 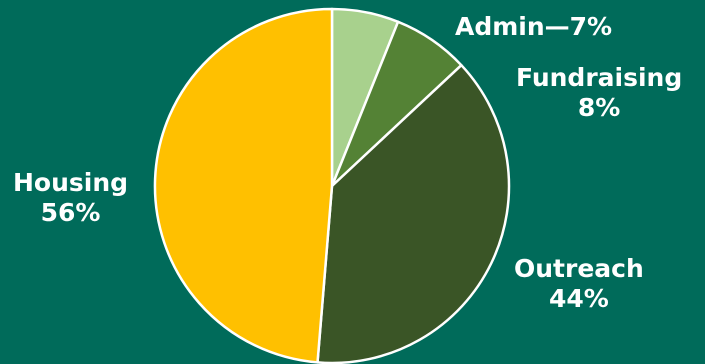 I want to click on slice-label-admin: Admin—7%, so click(x=533, y=27).